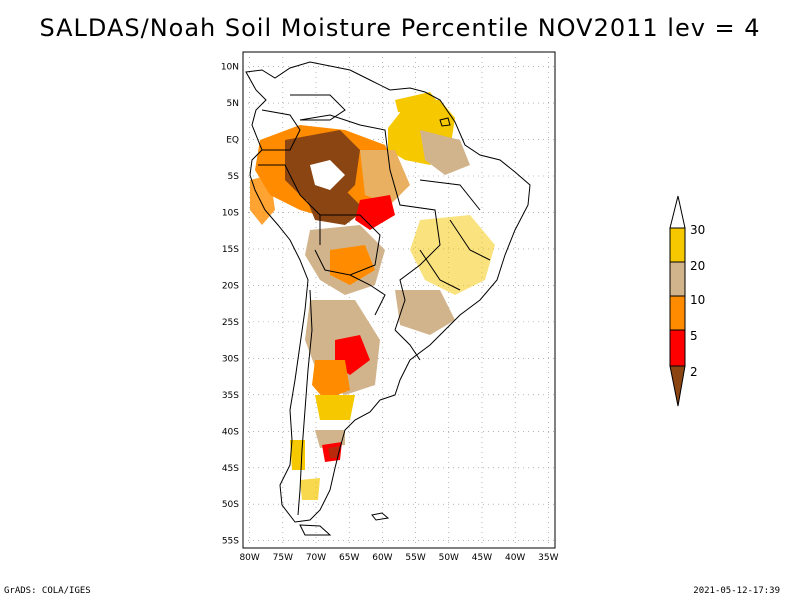 The width and height of the screenshot is (800, 600). I want to click on lat-tick-label: 15S, so click(230, 250).